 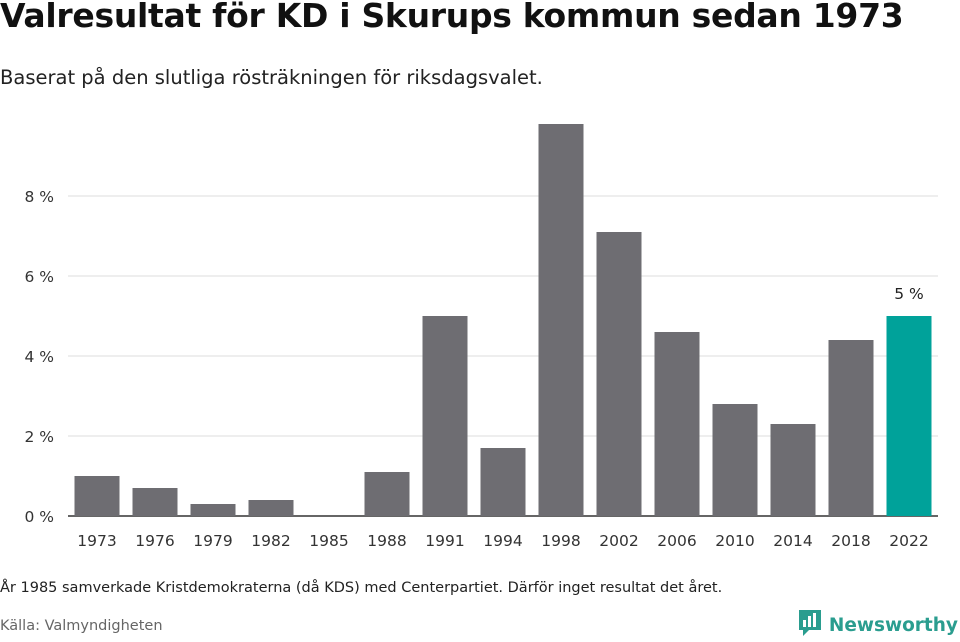 What do you see at coordinates (39, 197) in the screenshot?
I see `y-tick-label: 8 %` at bounding box center [39, 197].